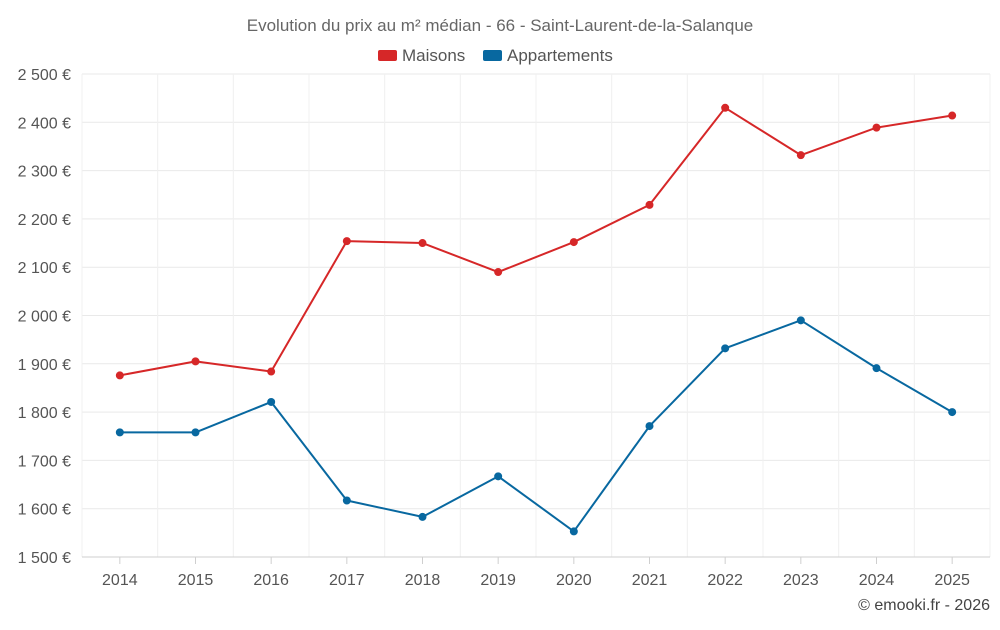 This screenshot has height=630, width=1000. Describe the element at coordinates (574, 580) in the screenshot. I see `x-tick-label: 2020` at that location.